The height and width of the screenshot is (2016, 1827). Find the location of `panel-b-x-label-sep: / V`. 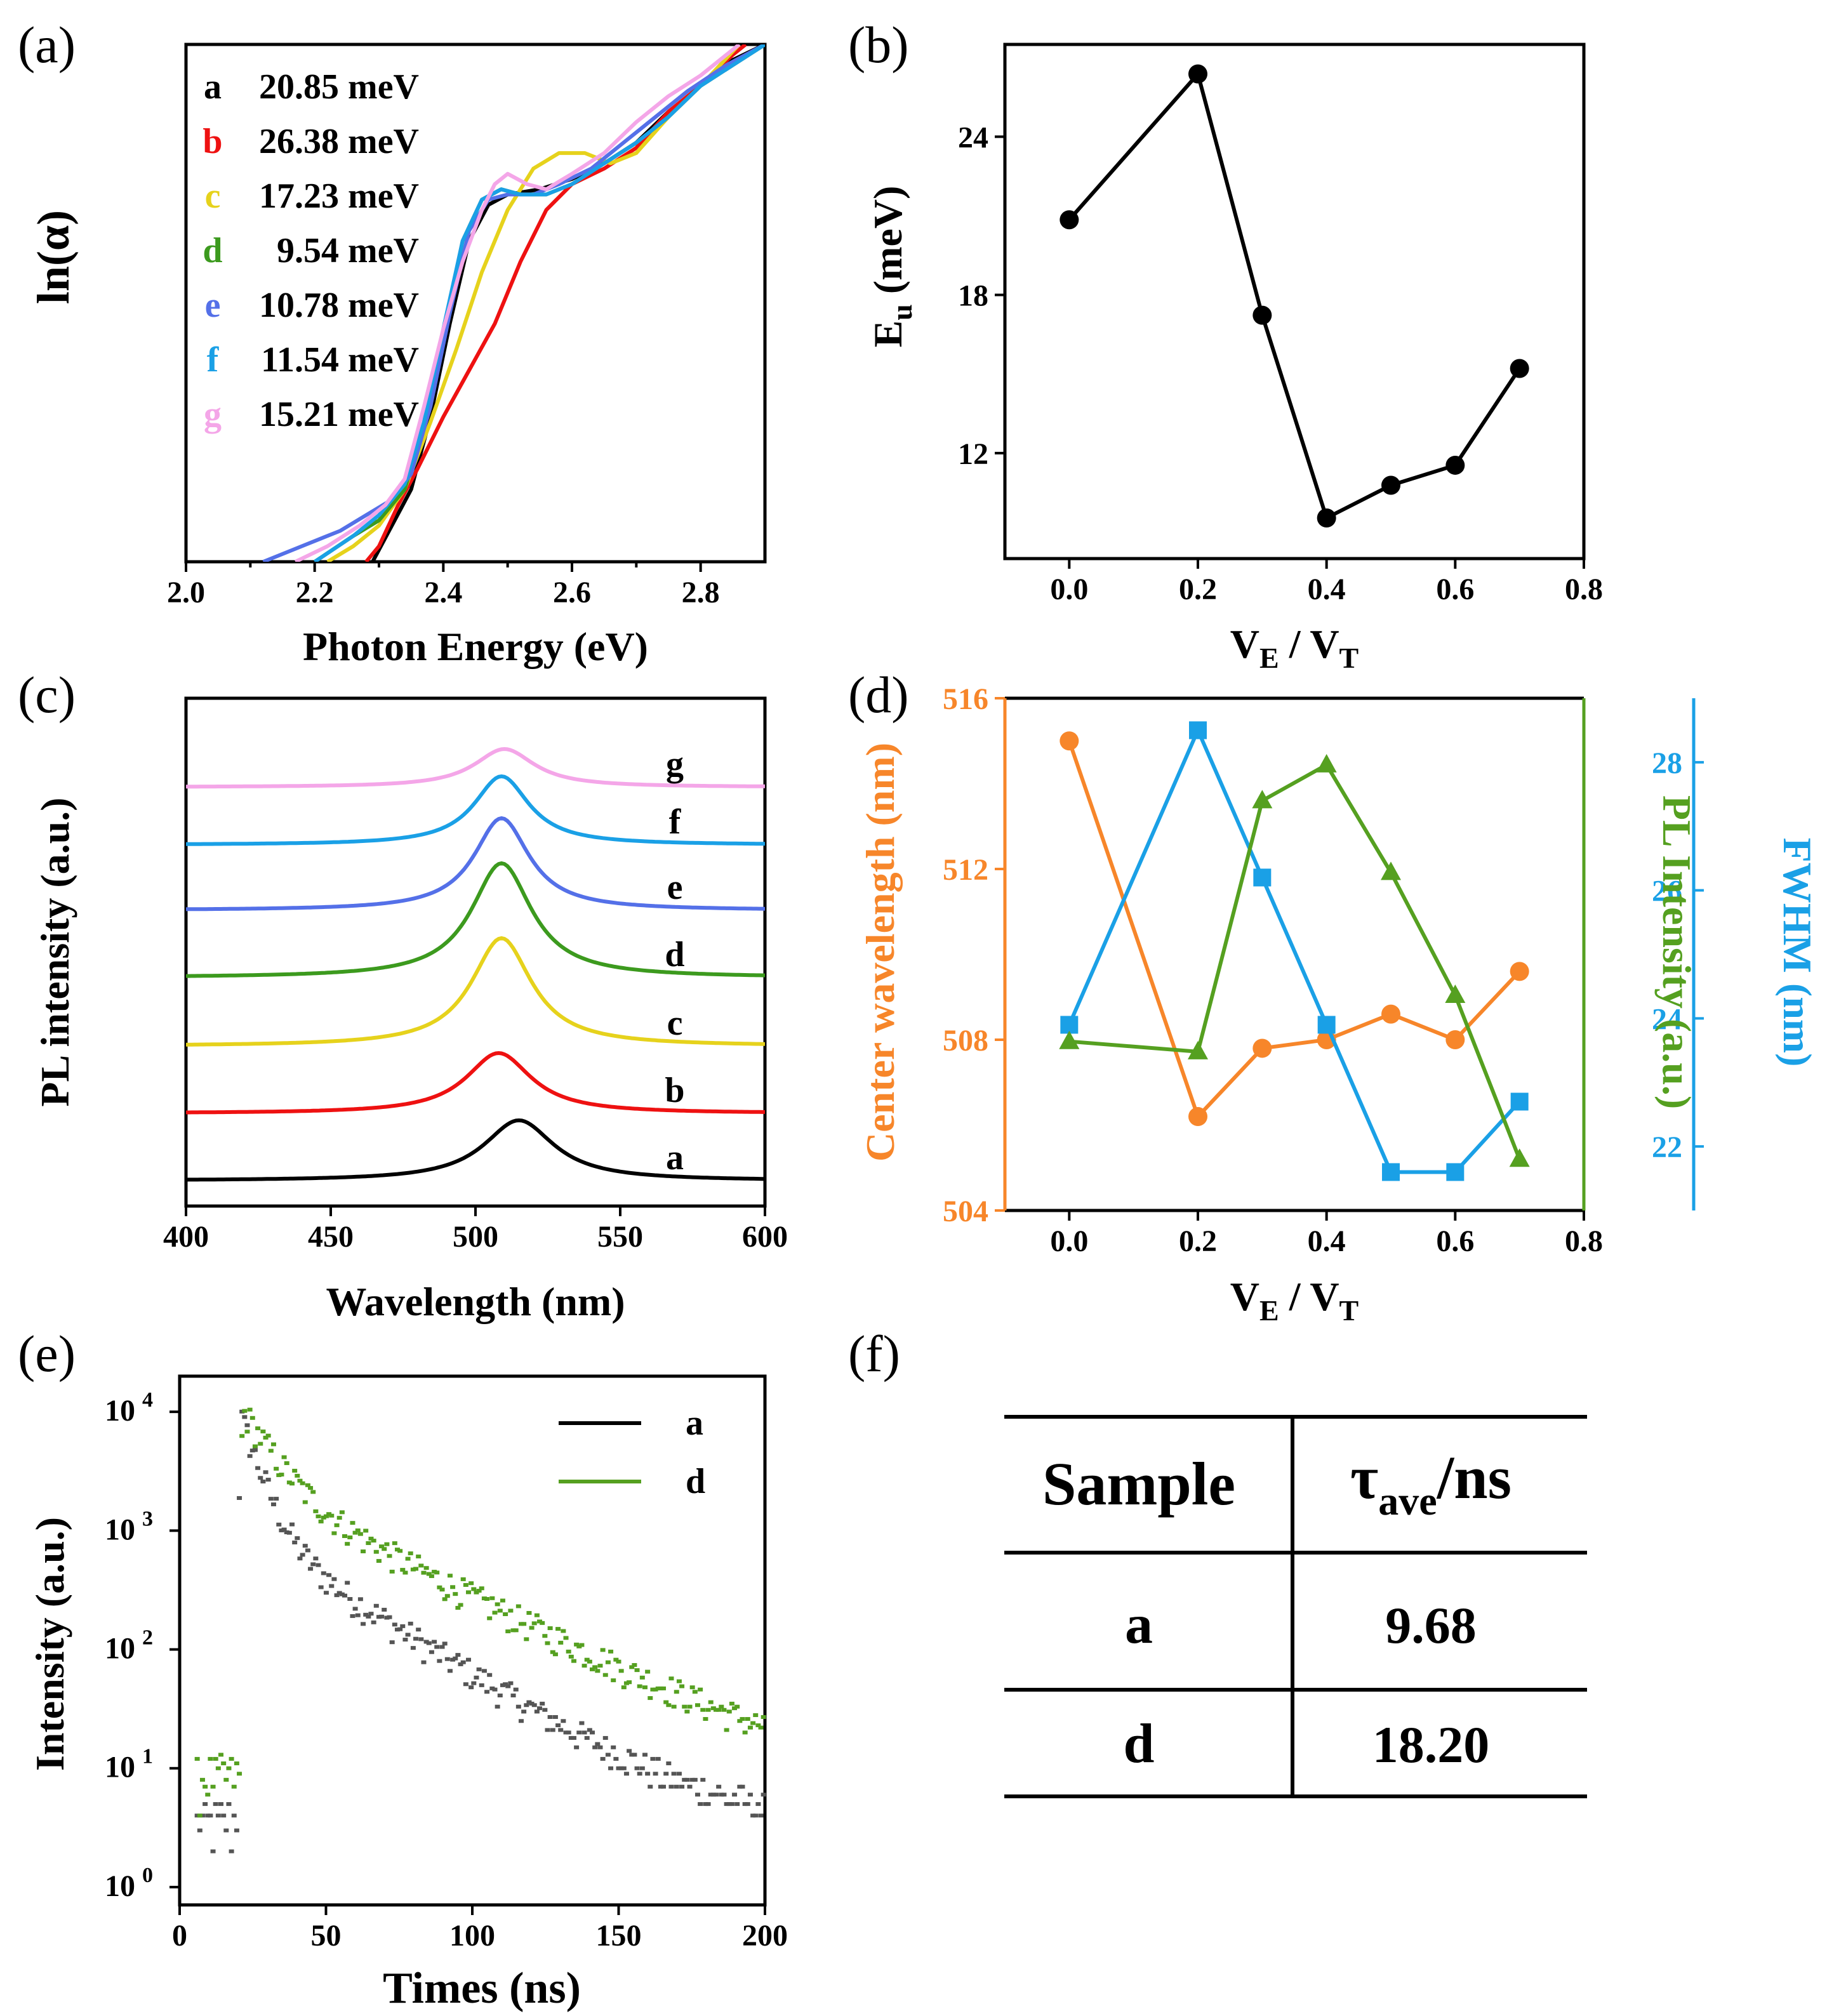

panel-b-x-label-sep: / V is located at coordinates (1309, 643).